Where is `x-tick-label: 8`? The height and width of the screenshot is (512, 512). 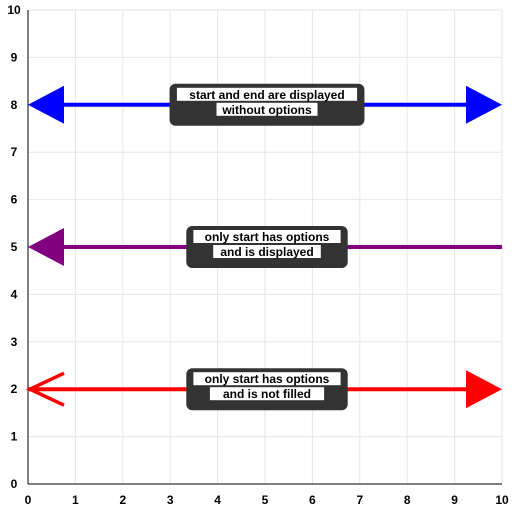 x-tick-label: 8 is located at coordinates (407, 500).